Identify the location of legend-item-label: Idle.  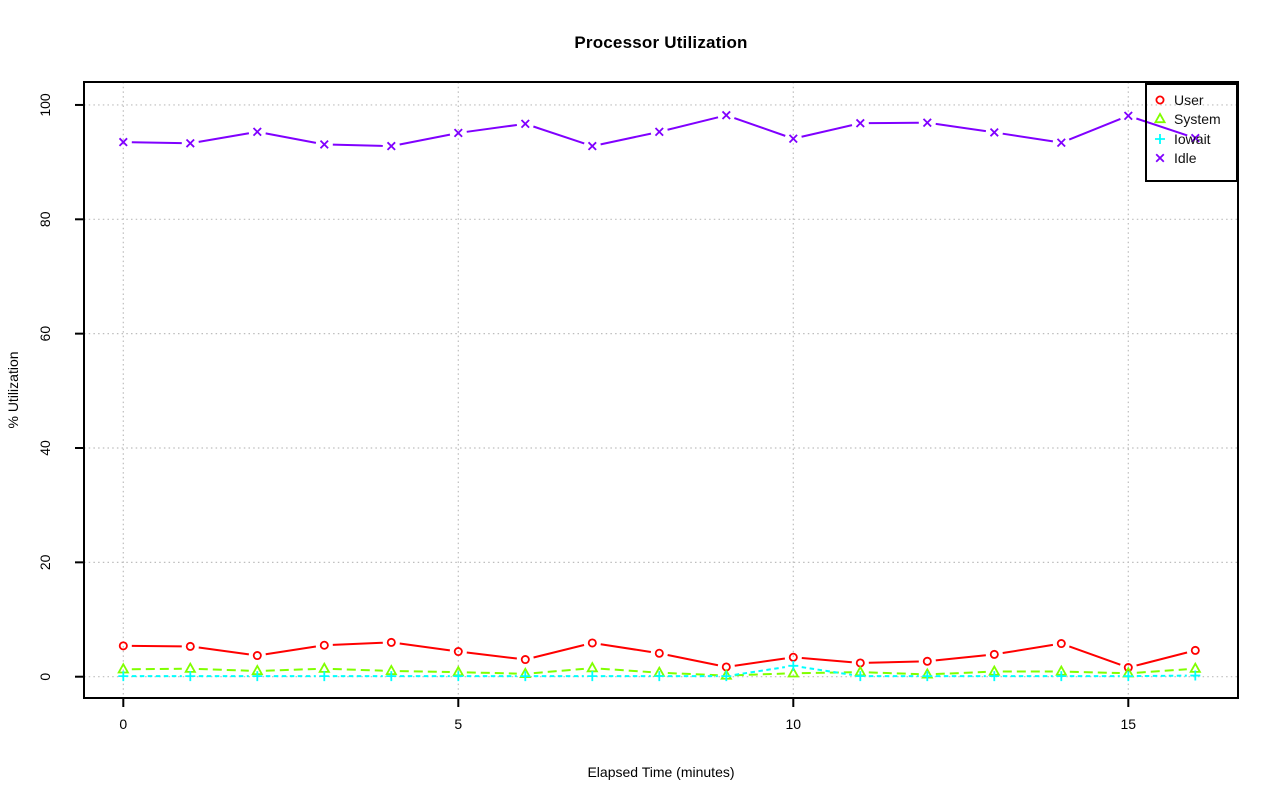
(1185, 158).